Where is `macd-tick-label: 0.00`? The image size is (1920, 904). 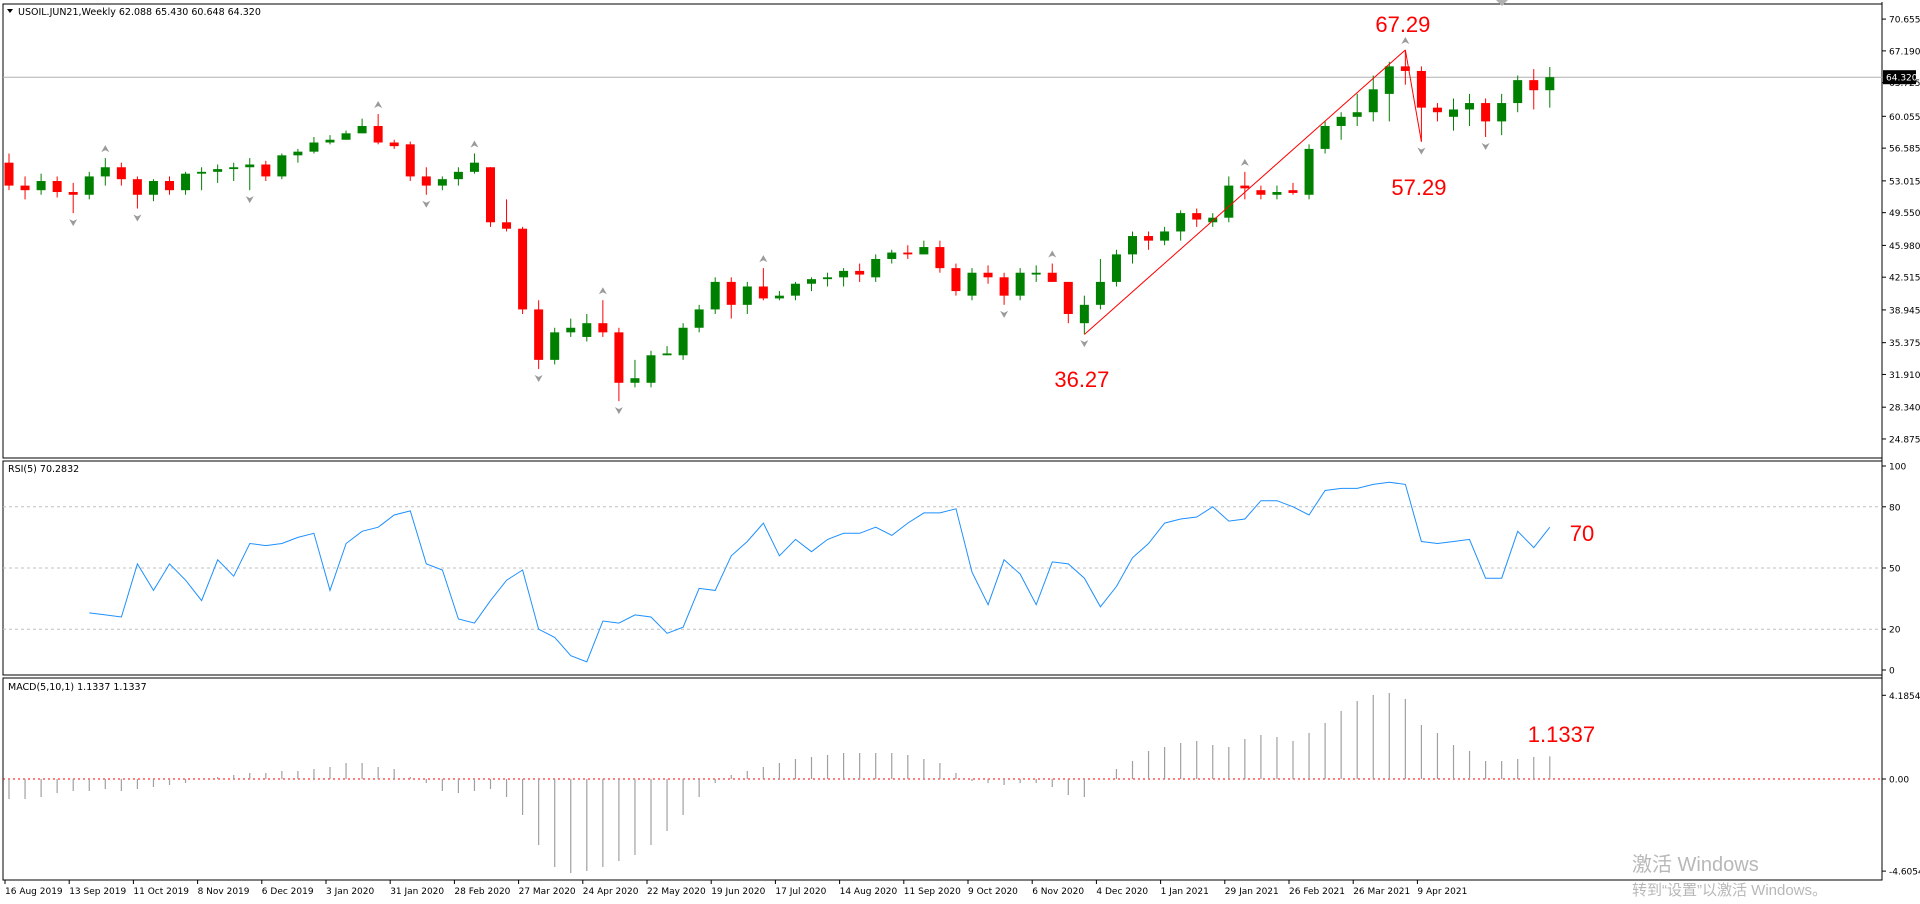 macd-tick-label: 0.00 is located at coordinates (1899, 781).